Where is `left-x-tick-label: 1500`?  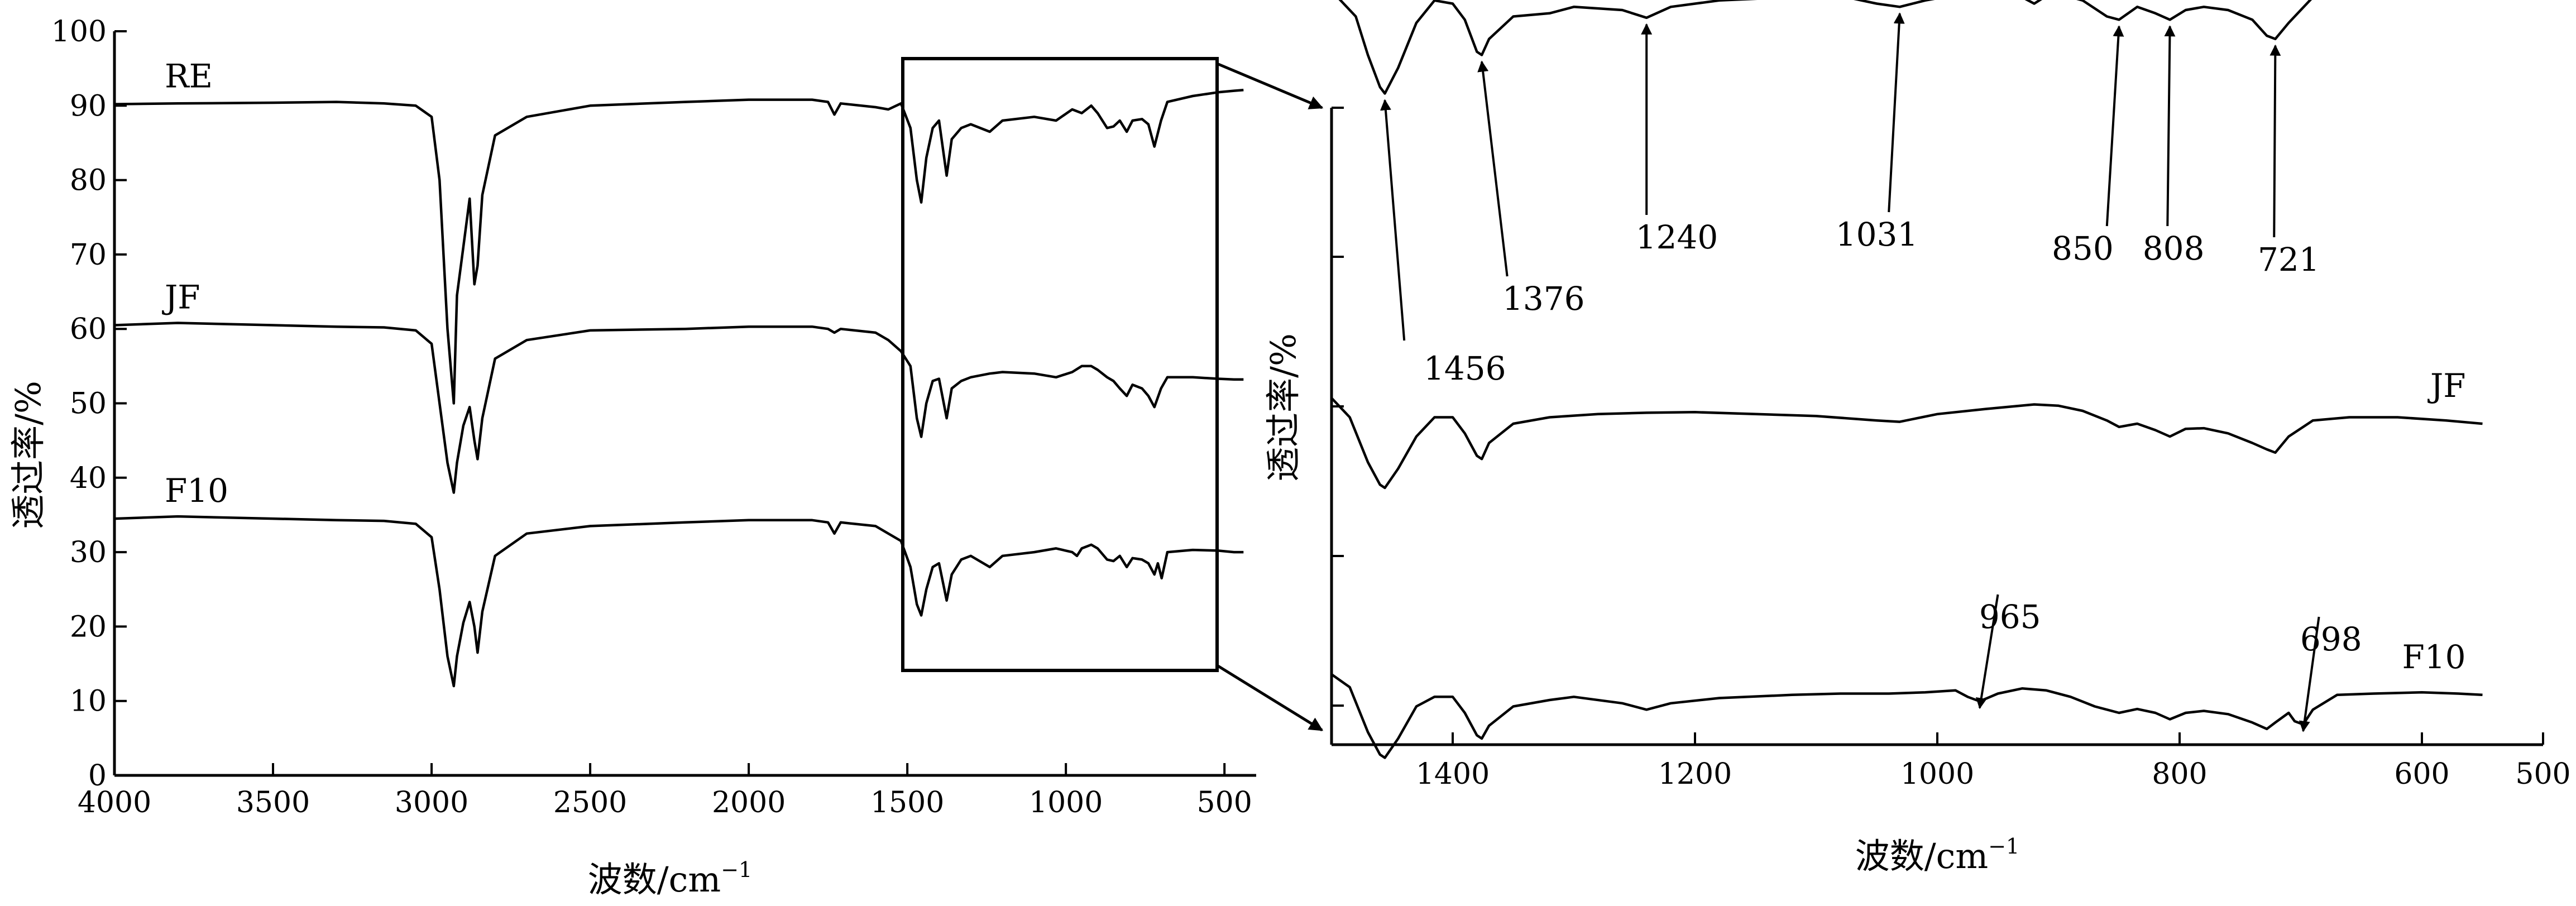 left-x-tick-label: 1500 is located at coordinates (907, 802).